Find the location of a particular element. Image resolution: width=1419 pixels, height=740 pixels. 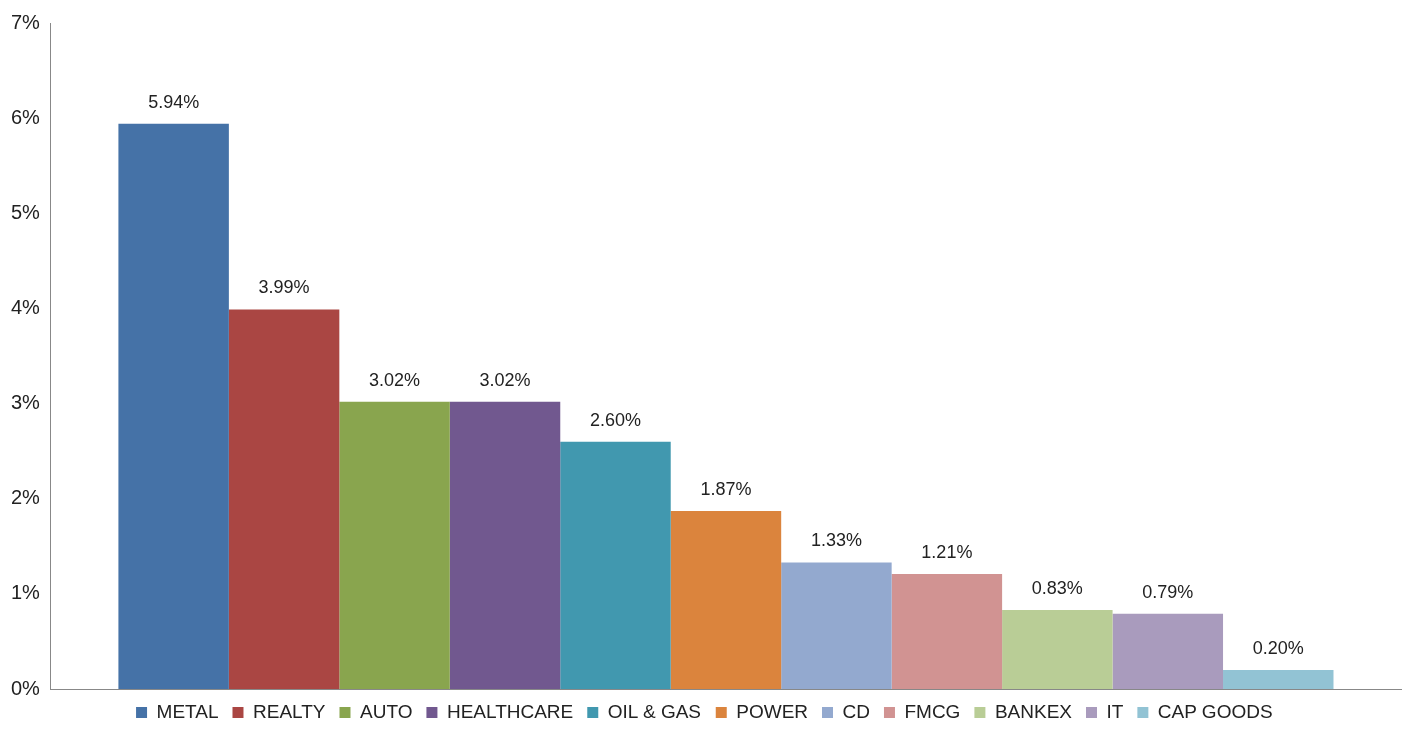

legend-label: BANKEX is located at coordinates (1033, 711).